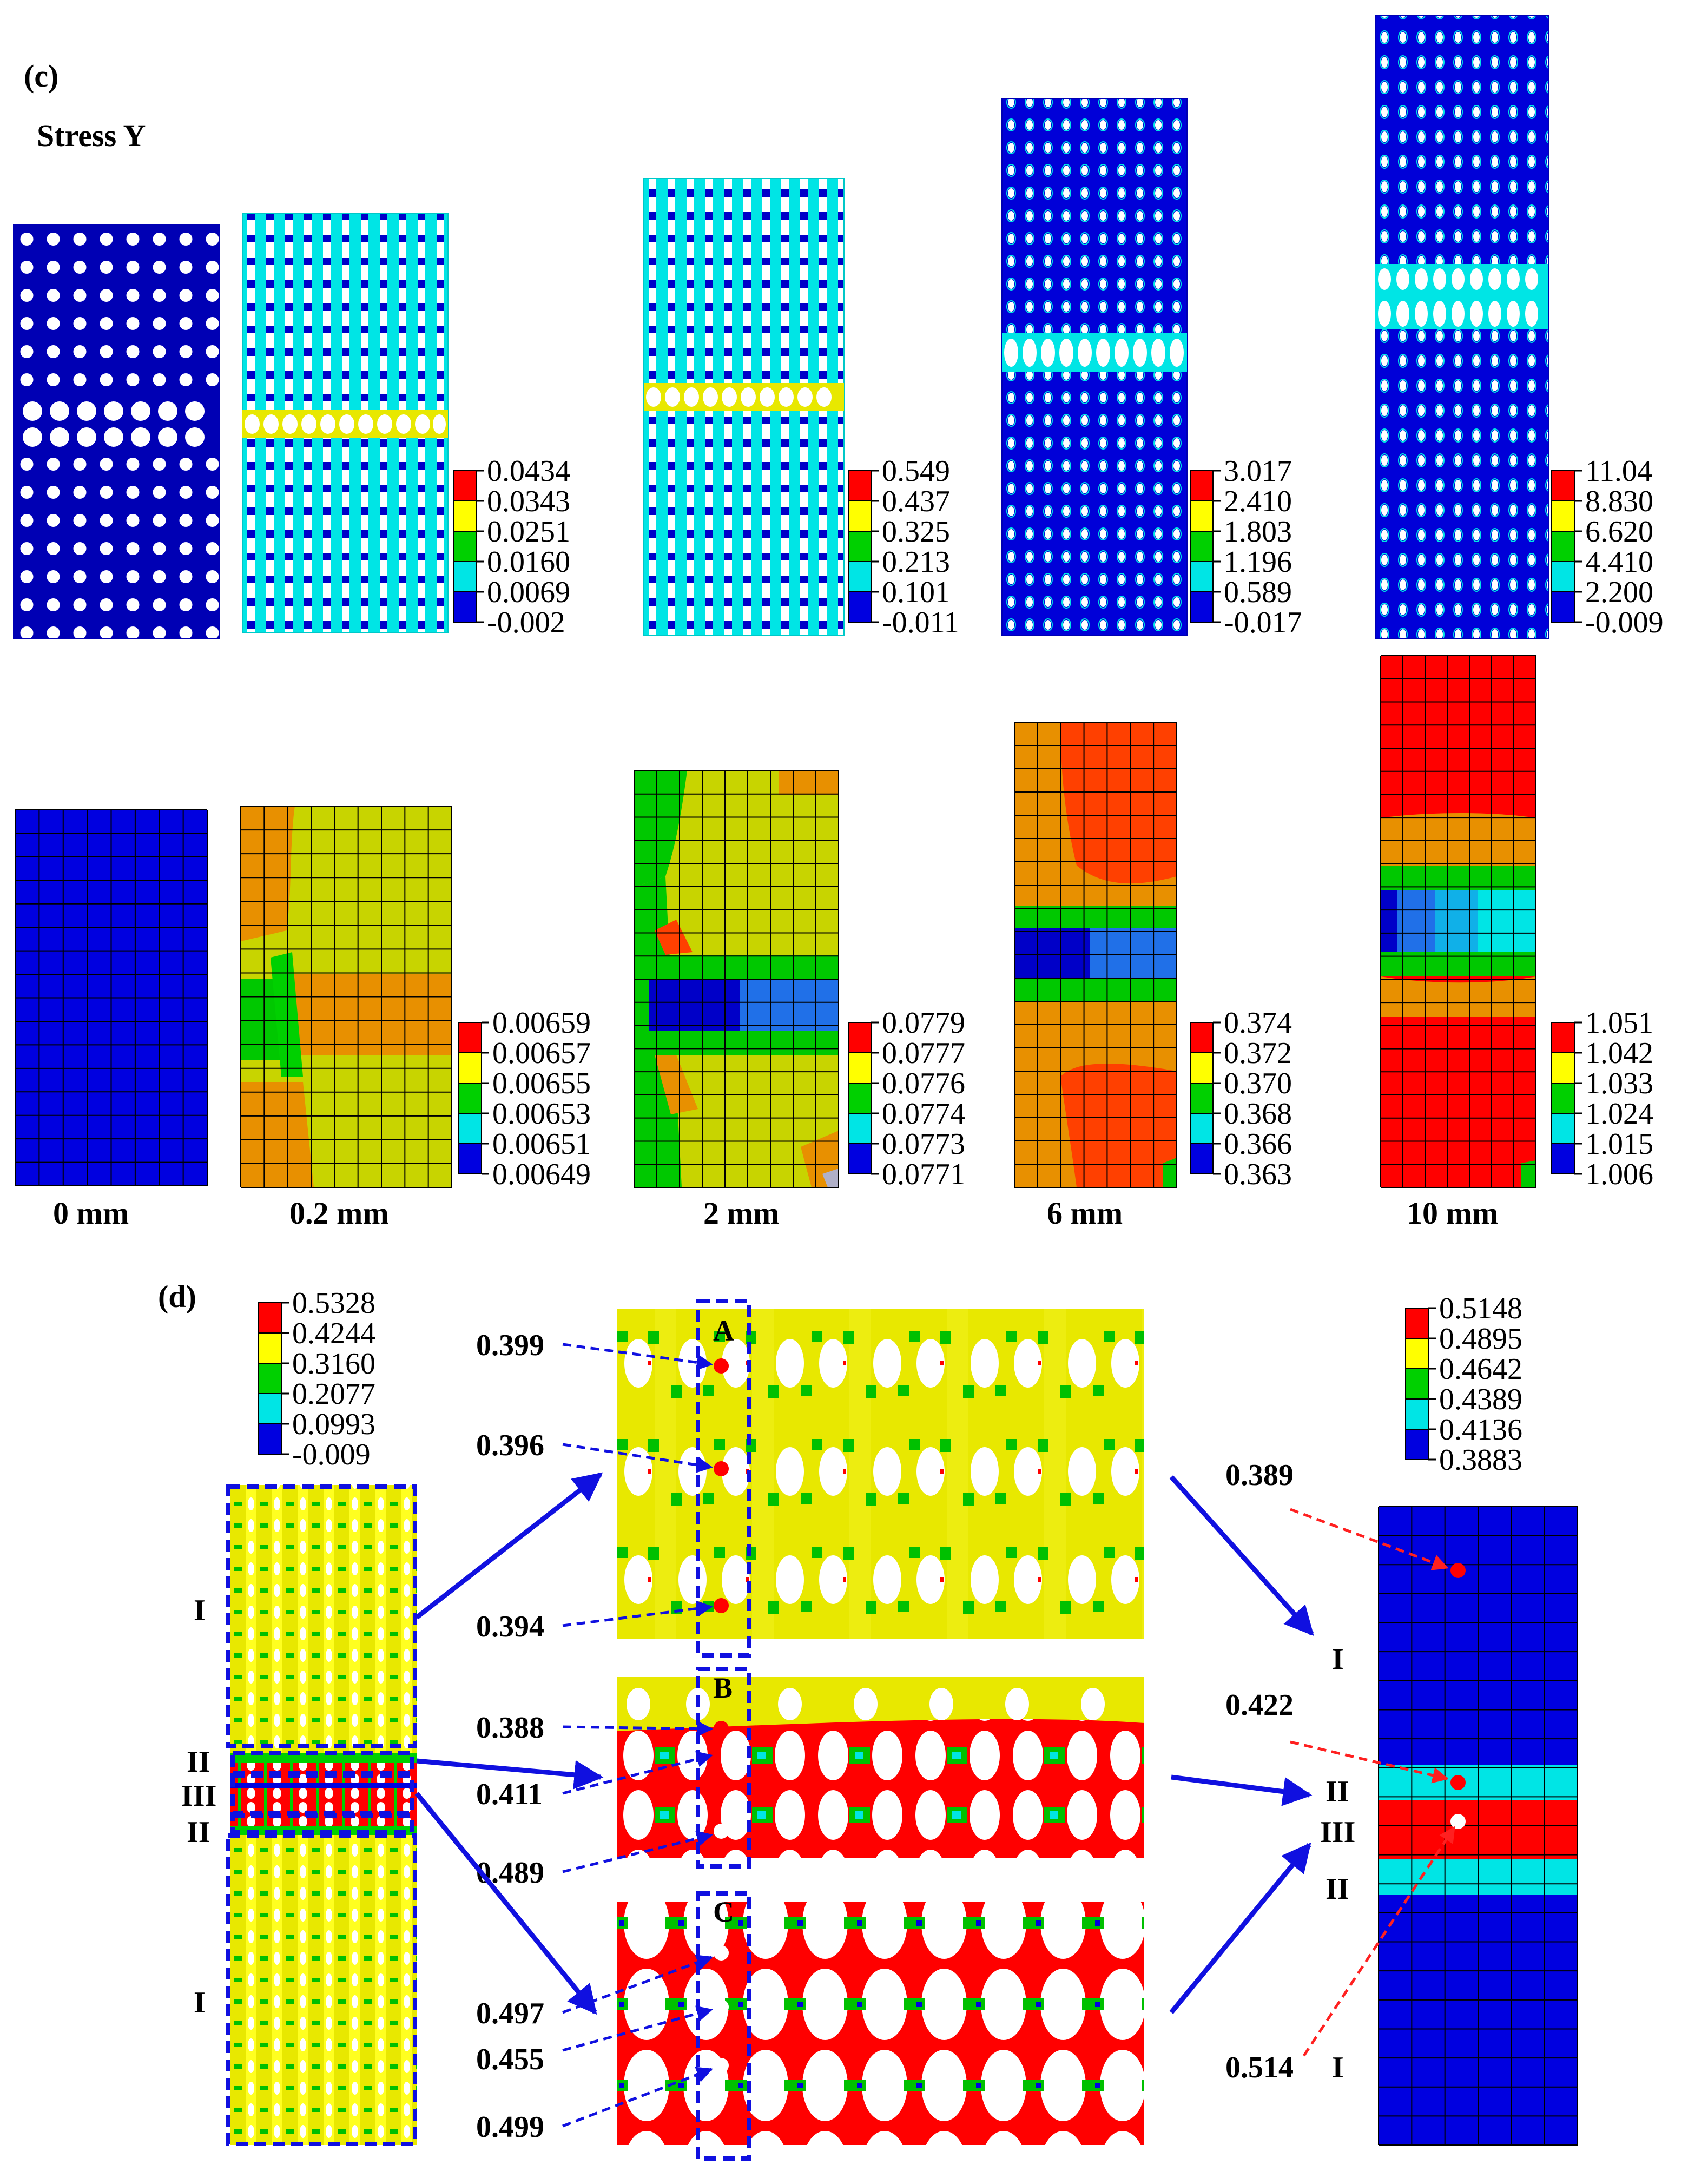  What do you see at coordinates (916, 562) in the screenshot?
I see `legend-label: 0.213` at bounding box center [916, 562].